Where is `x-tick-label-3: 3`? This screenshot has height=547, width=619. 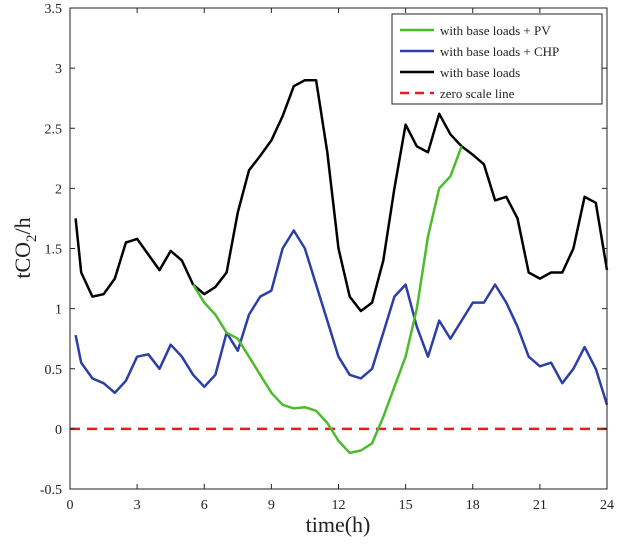 x-tick-label-3: 3 is located at coordinates (137, 505).